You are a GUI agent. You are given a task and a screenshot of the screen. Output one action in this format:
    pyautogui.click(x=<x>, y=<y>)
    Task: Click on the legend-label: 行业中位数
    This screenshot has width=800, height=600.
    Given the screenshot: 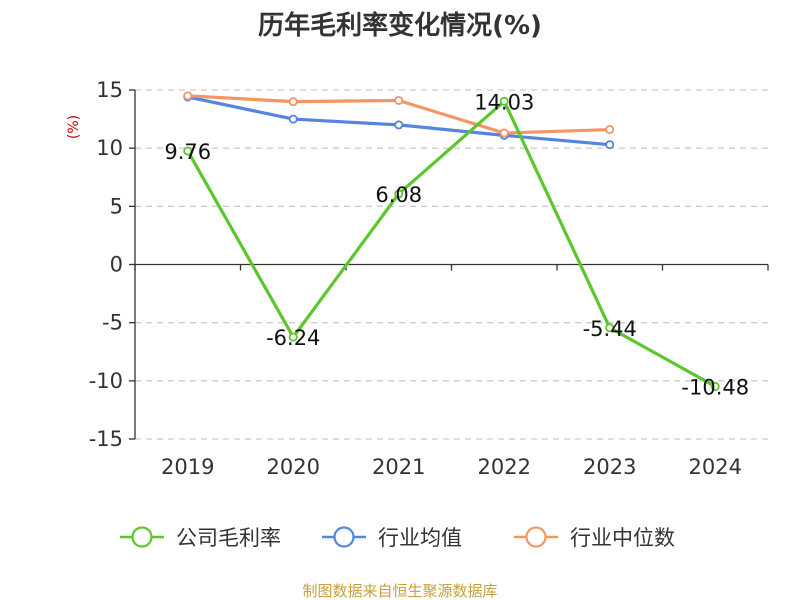 What is the action you would take?
    pyautogui.click(x=622, y=538)
    